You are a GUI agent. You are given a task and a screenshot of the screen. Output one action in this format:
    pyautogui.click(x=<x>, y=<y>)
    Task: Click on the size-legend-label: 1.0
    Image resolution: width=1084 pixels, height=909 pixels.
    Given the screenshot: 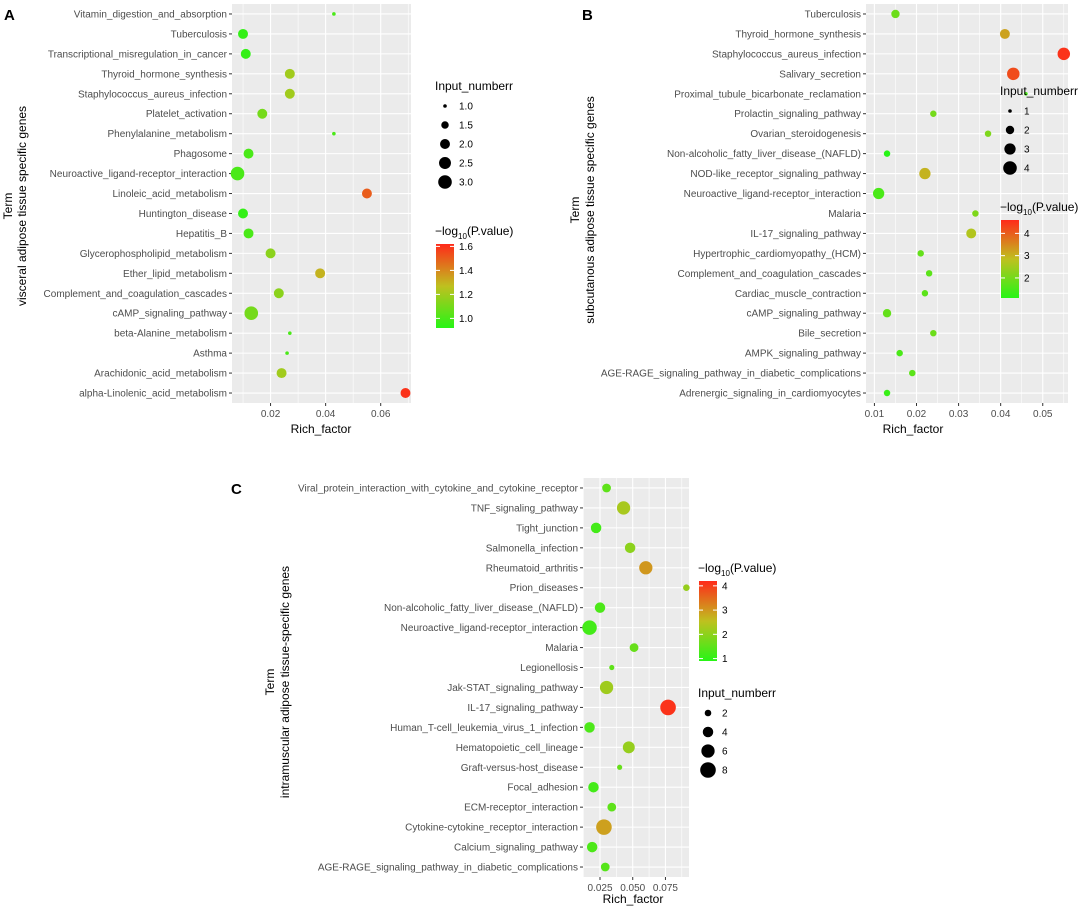 What is the action you would take?
    pyautogui.click(x=466, y=107)
    